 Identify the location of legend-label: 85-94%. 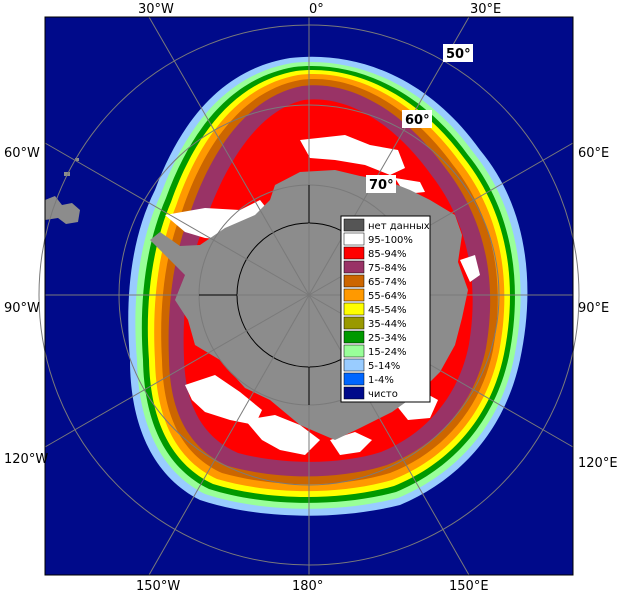
(387, 254).